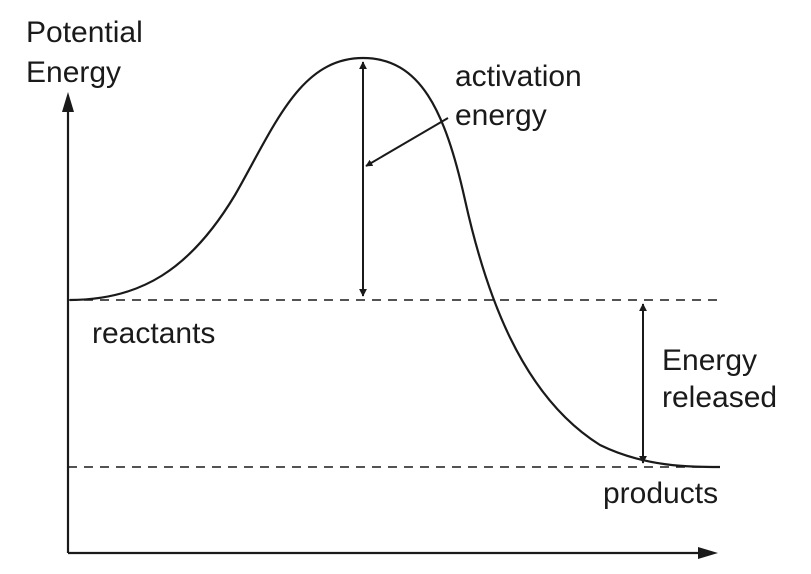 This screenshot has height=574, width=811. Describe the element at coordinates (73, 72) in the screenshot. I see `y-axis-label-line-2: Energy` at that location.